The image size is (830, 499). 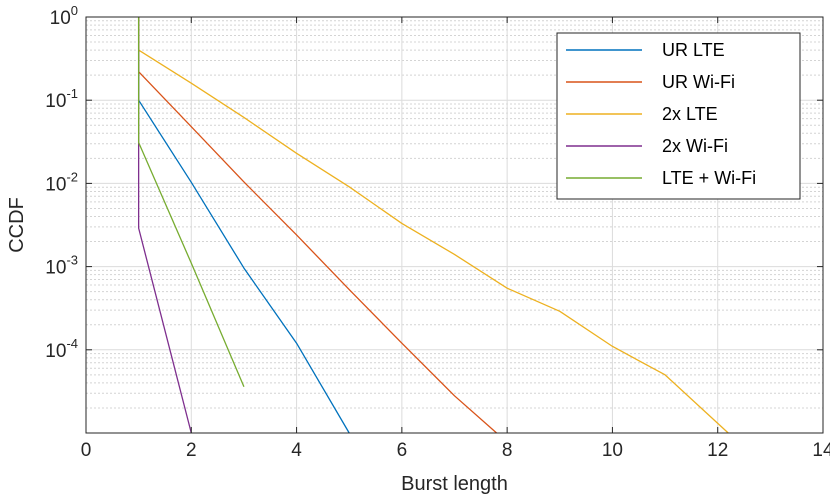 I want to click on y-tick-label: 10⁻², so click(x=61, y=182).